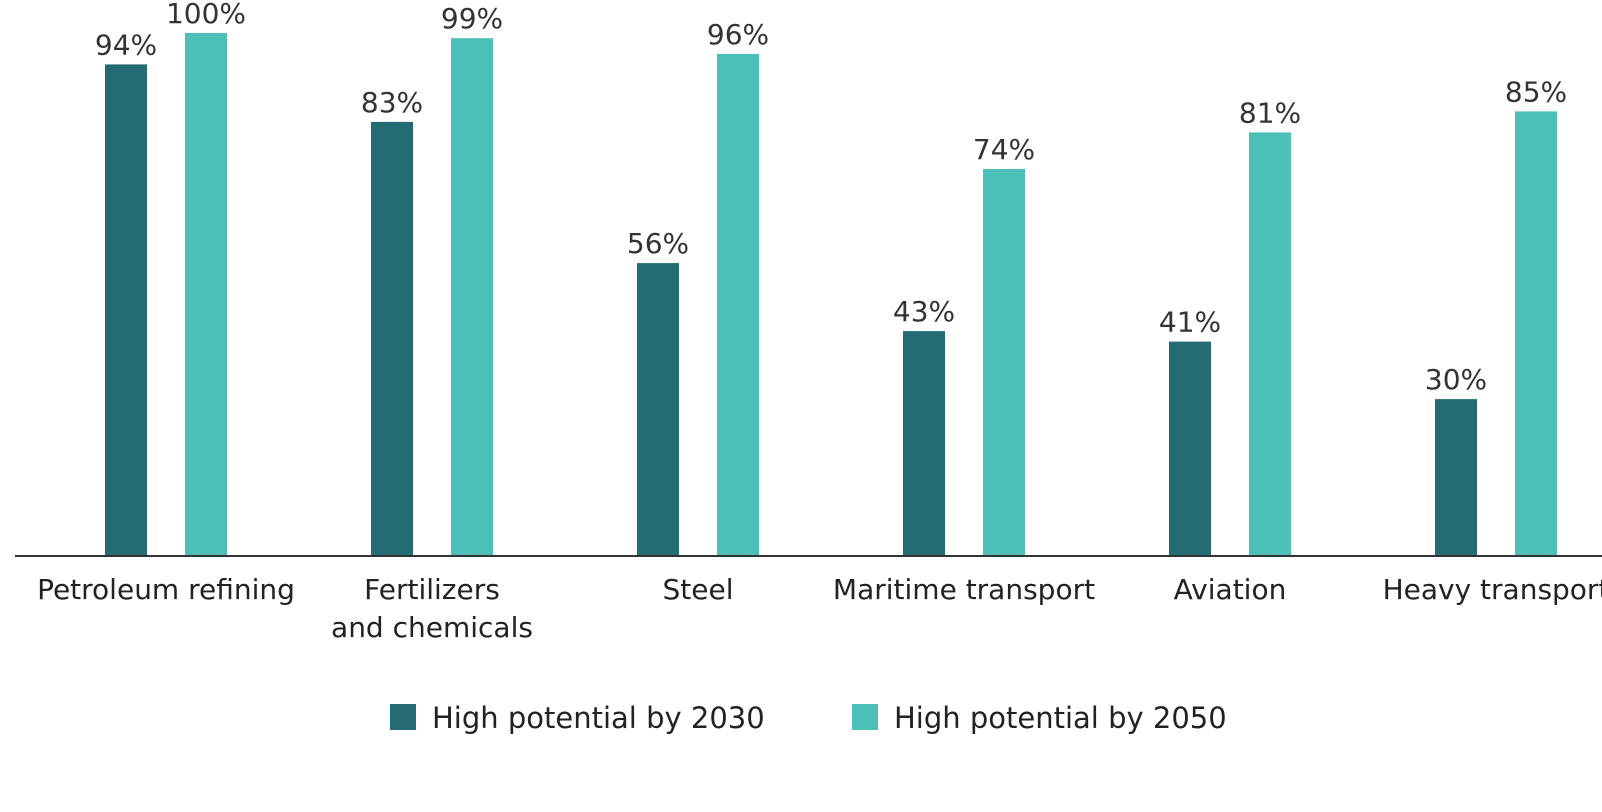 Image resolution: width=1602 pixels, height=812 pixels. Describe the element at coordinates (206, 15) in the screenshot. I see `value-label-petroleum-refining-2050: 100%` at that location.